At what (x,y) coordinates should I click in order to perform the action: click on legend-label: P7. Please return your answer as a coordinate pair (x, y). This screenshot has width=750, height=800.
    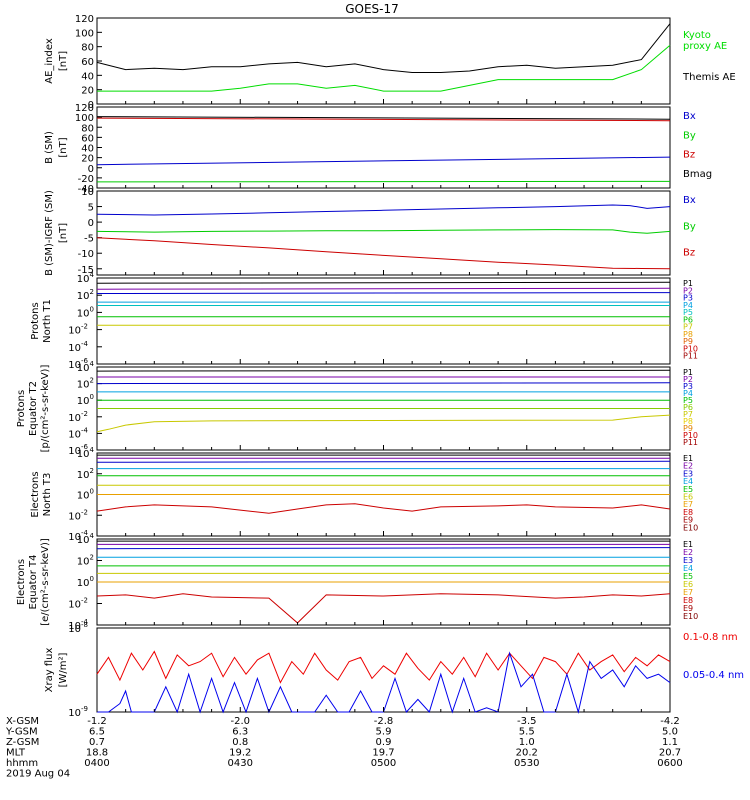
    Looking at the image, I should click on (688, 414).